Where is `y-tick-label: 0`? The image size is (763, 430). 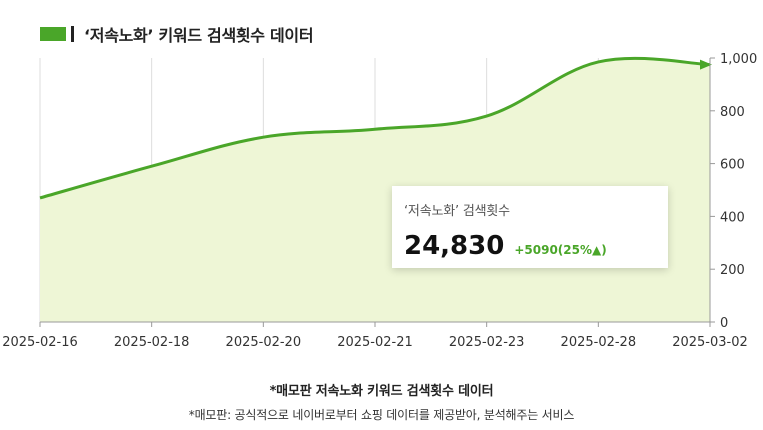
y-tick-label: 0 is located at coordinates (724, 323).